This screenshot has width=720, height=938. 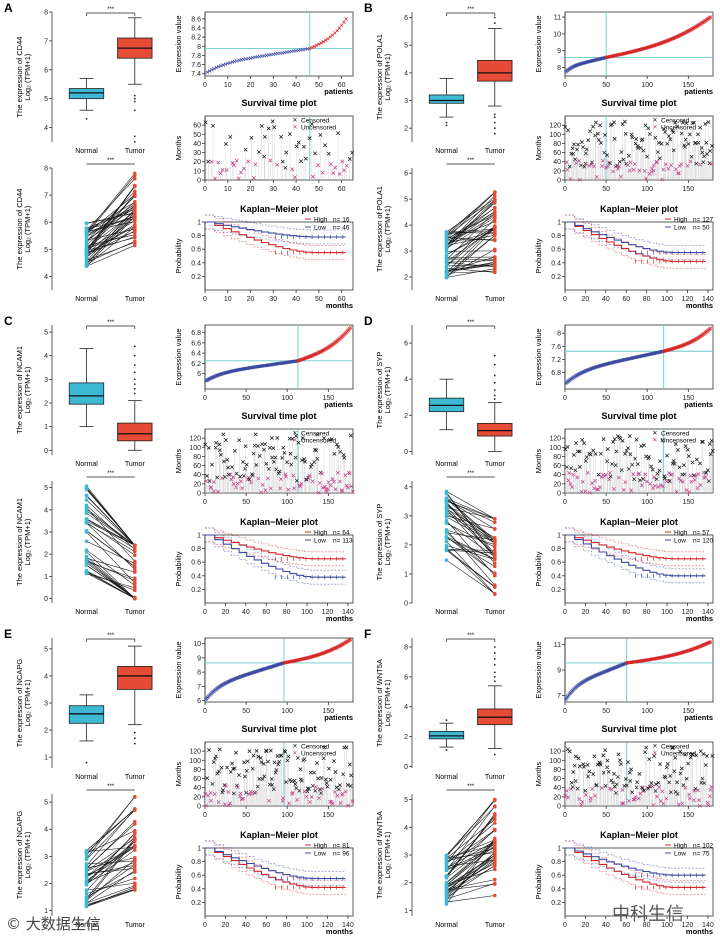 I want to click on y-tick-label: 0.4, so click(x=556, y=263).